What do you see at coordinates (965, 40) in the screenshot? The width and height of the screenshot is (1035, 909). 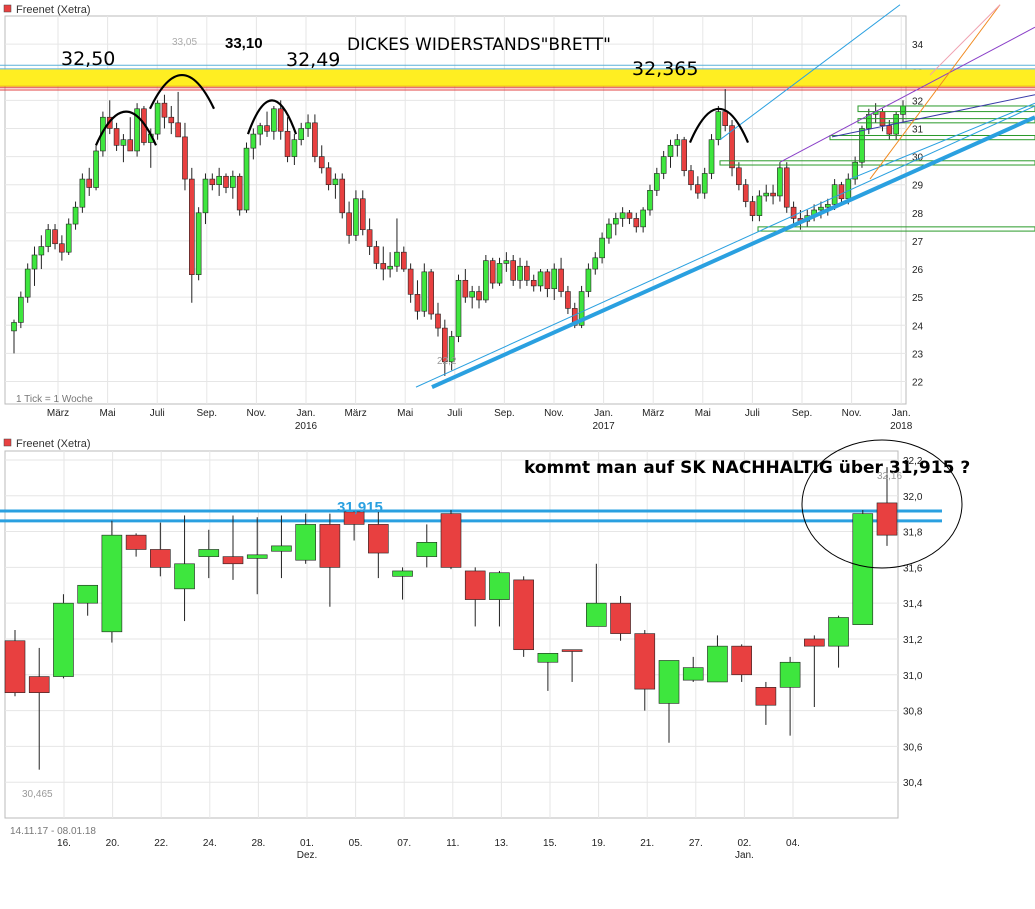 I see `channel-line-pink` at bounding box center [965, 40].